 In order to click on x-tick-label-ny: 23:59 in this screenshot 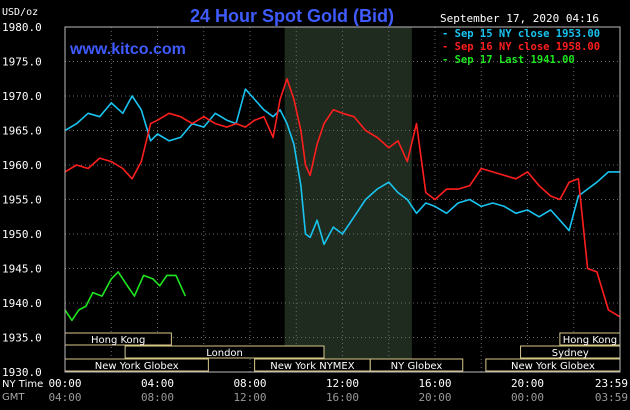, I will do `click(611, 383)`.